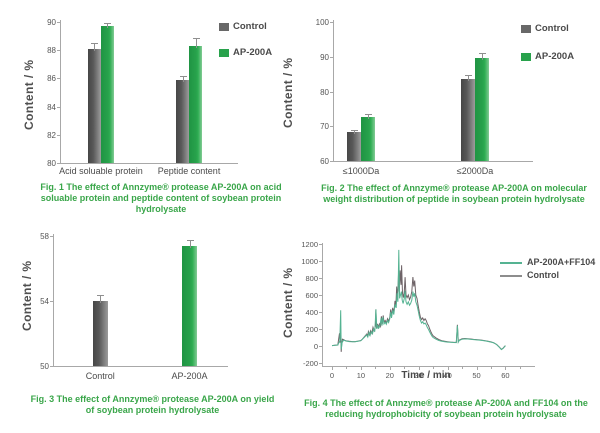 The height and width of the screenshot is (433, 600). Describe the element at coordinates (51, 107) in the screenshot. I see `y-tick-label: 84` at that location.